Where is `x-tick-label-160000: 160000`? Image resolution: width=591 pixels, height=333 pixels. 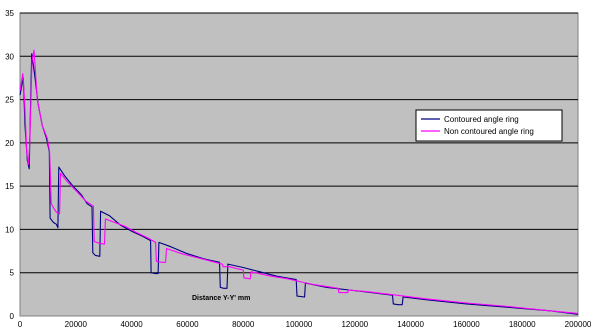 x-tick-label-160000: 160000 is located at coordinates (466, 324).